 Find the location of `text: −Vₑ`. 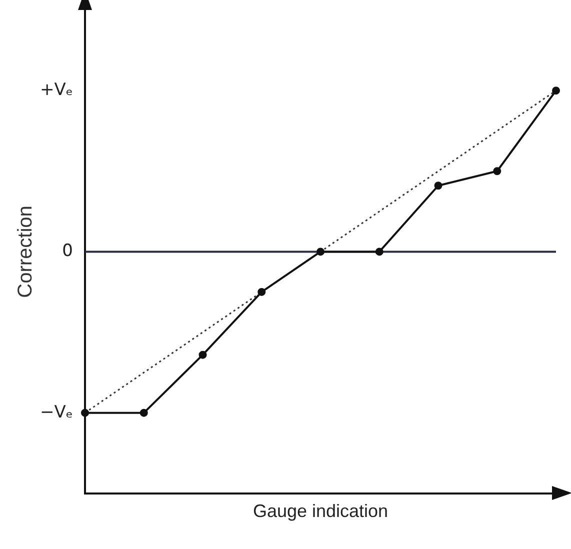

text: −Vₑ is located at coordinates (56, 412).